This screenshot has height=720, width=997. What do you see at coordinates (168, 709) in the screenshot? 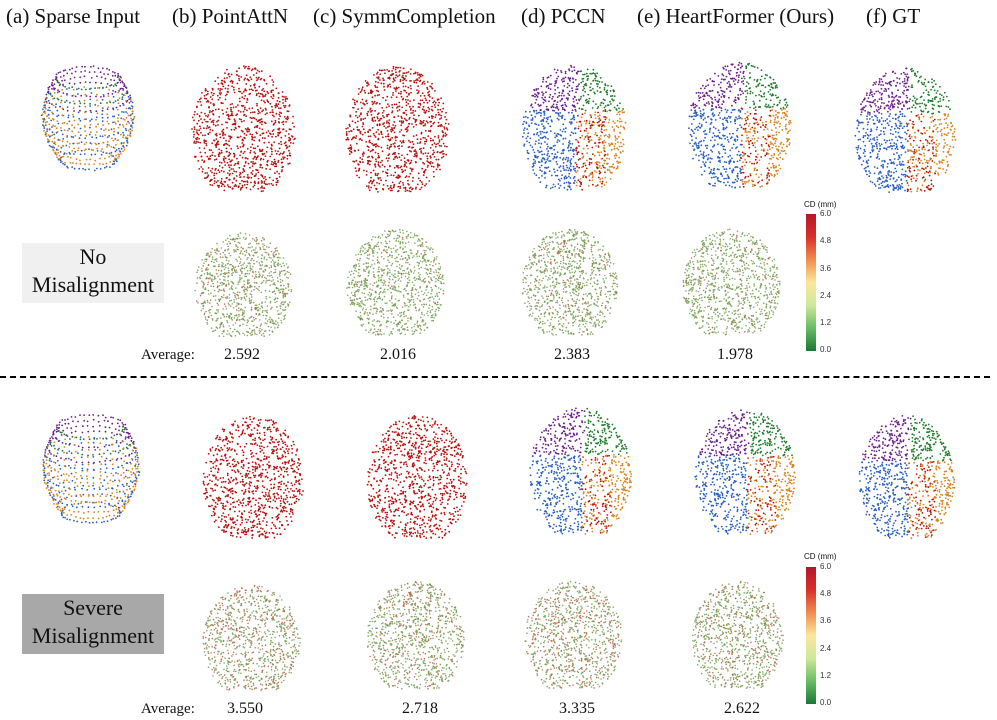
I see `average-label-severe-misalignment: Average:` at bounding box center [168, 709].